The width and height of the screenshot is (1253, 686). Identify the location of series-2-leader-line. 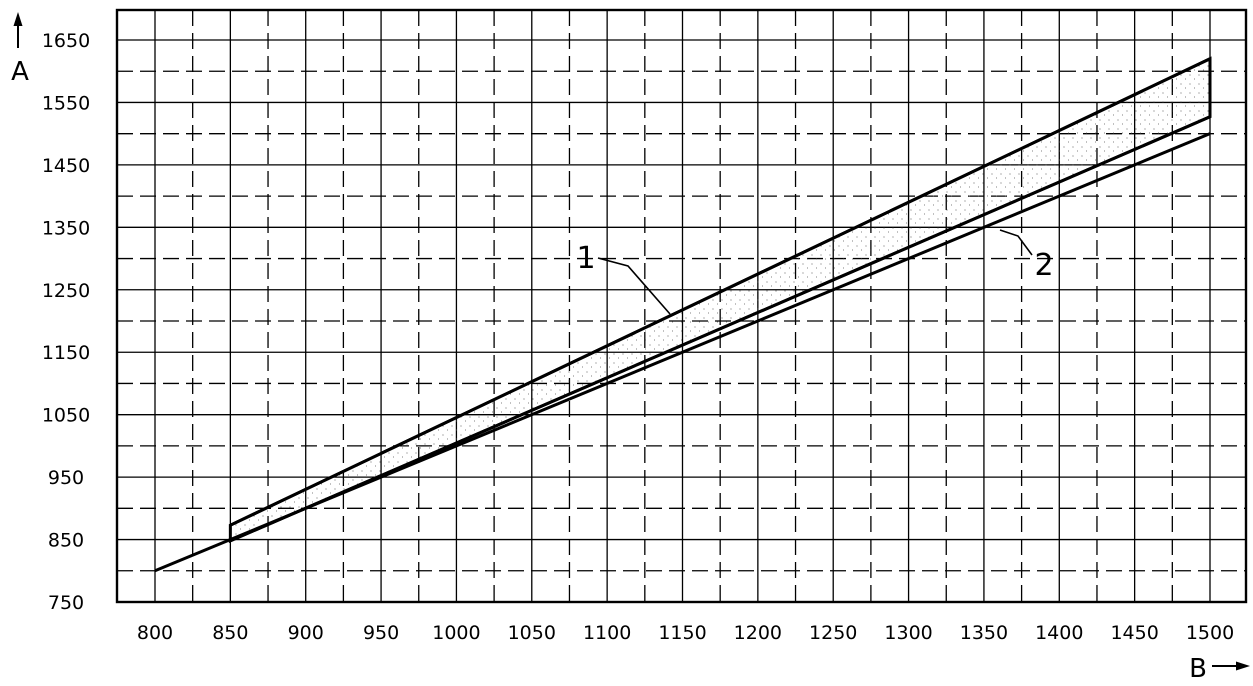
(1016, 242).